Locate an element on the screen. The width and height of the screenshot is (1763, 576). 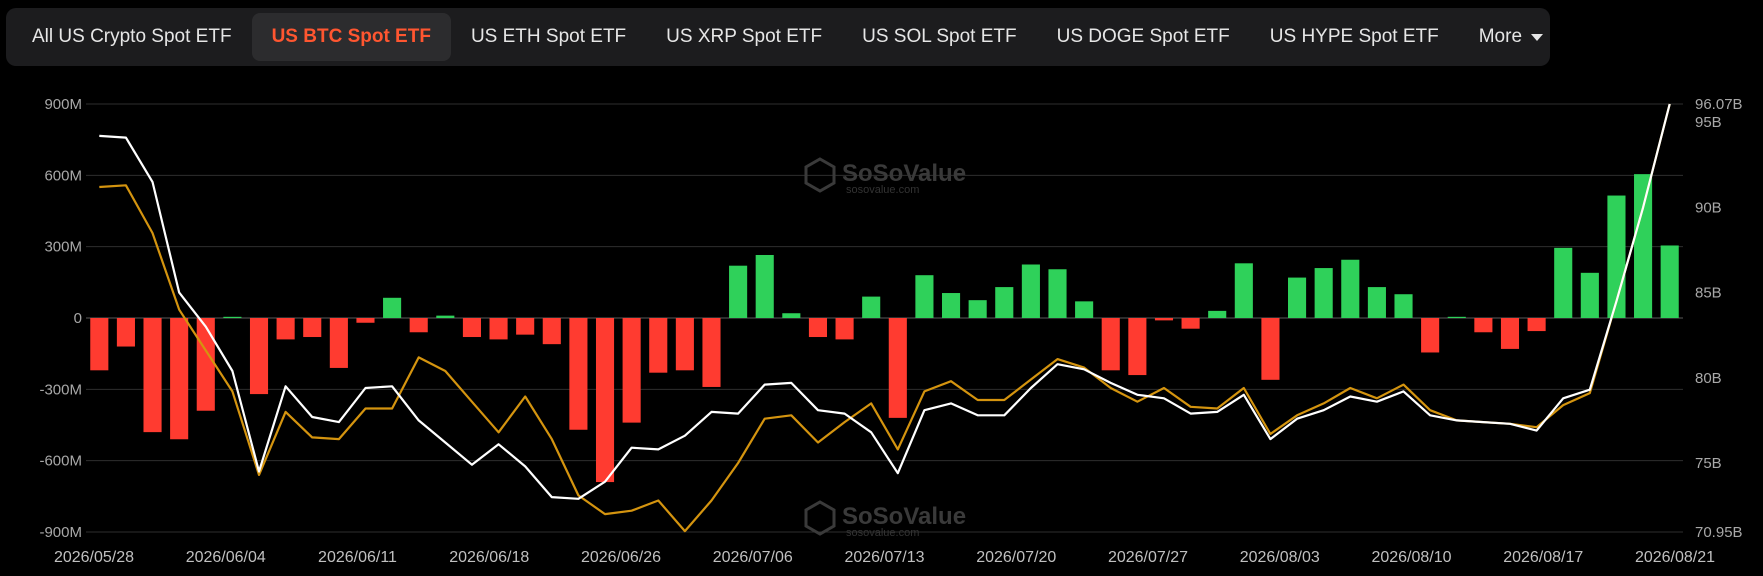
x-tick-label: 2026/08/03 is located at coordinates (1280, 557).